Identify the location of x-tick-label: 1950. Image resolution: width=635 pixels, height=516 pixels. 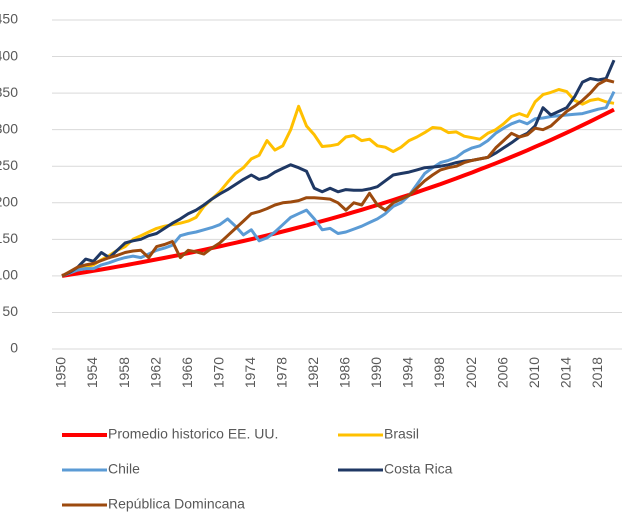
(61, 372).